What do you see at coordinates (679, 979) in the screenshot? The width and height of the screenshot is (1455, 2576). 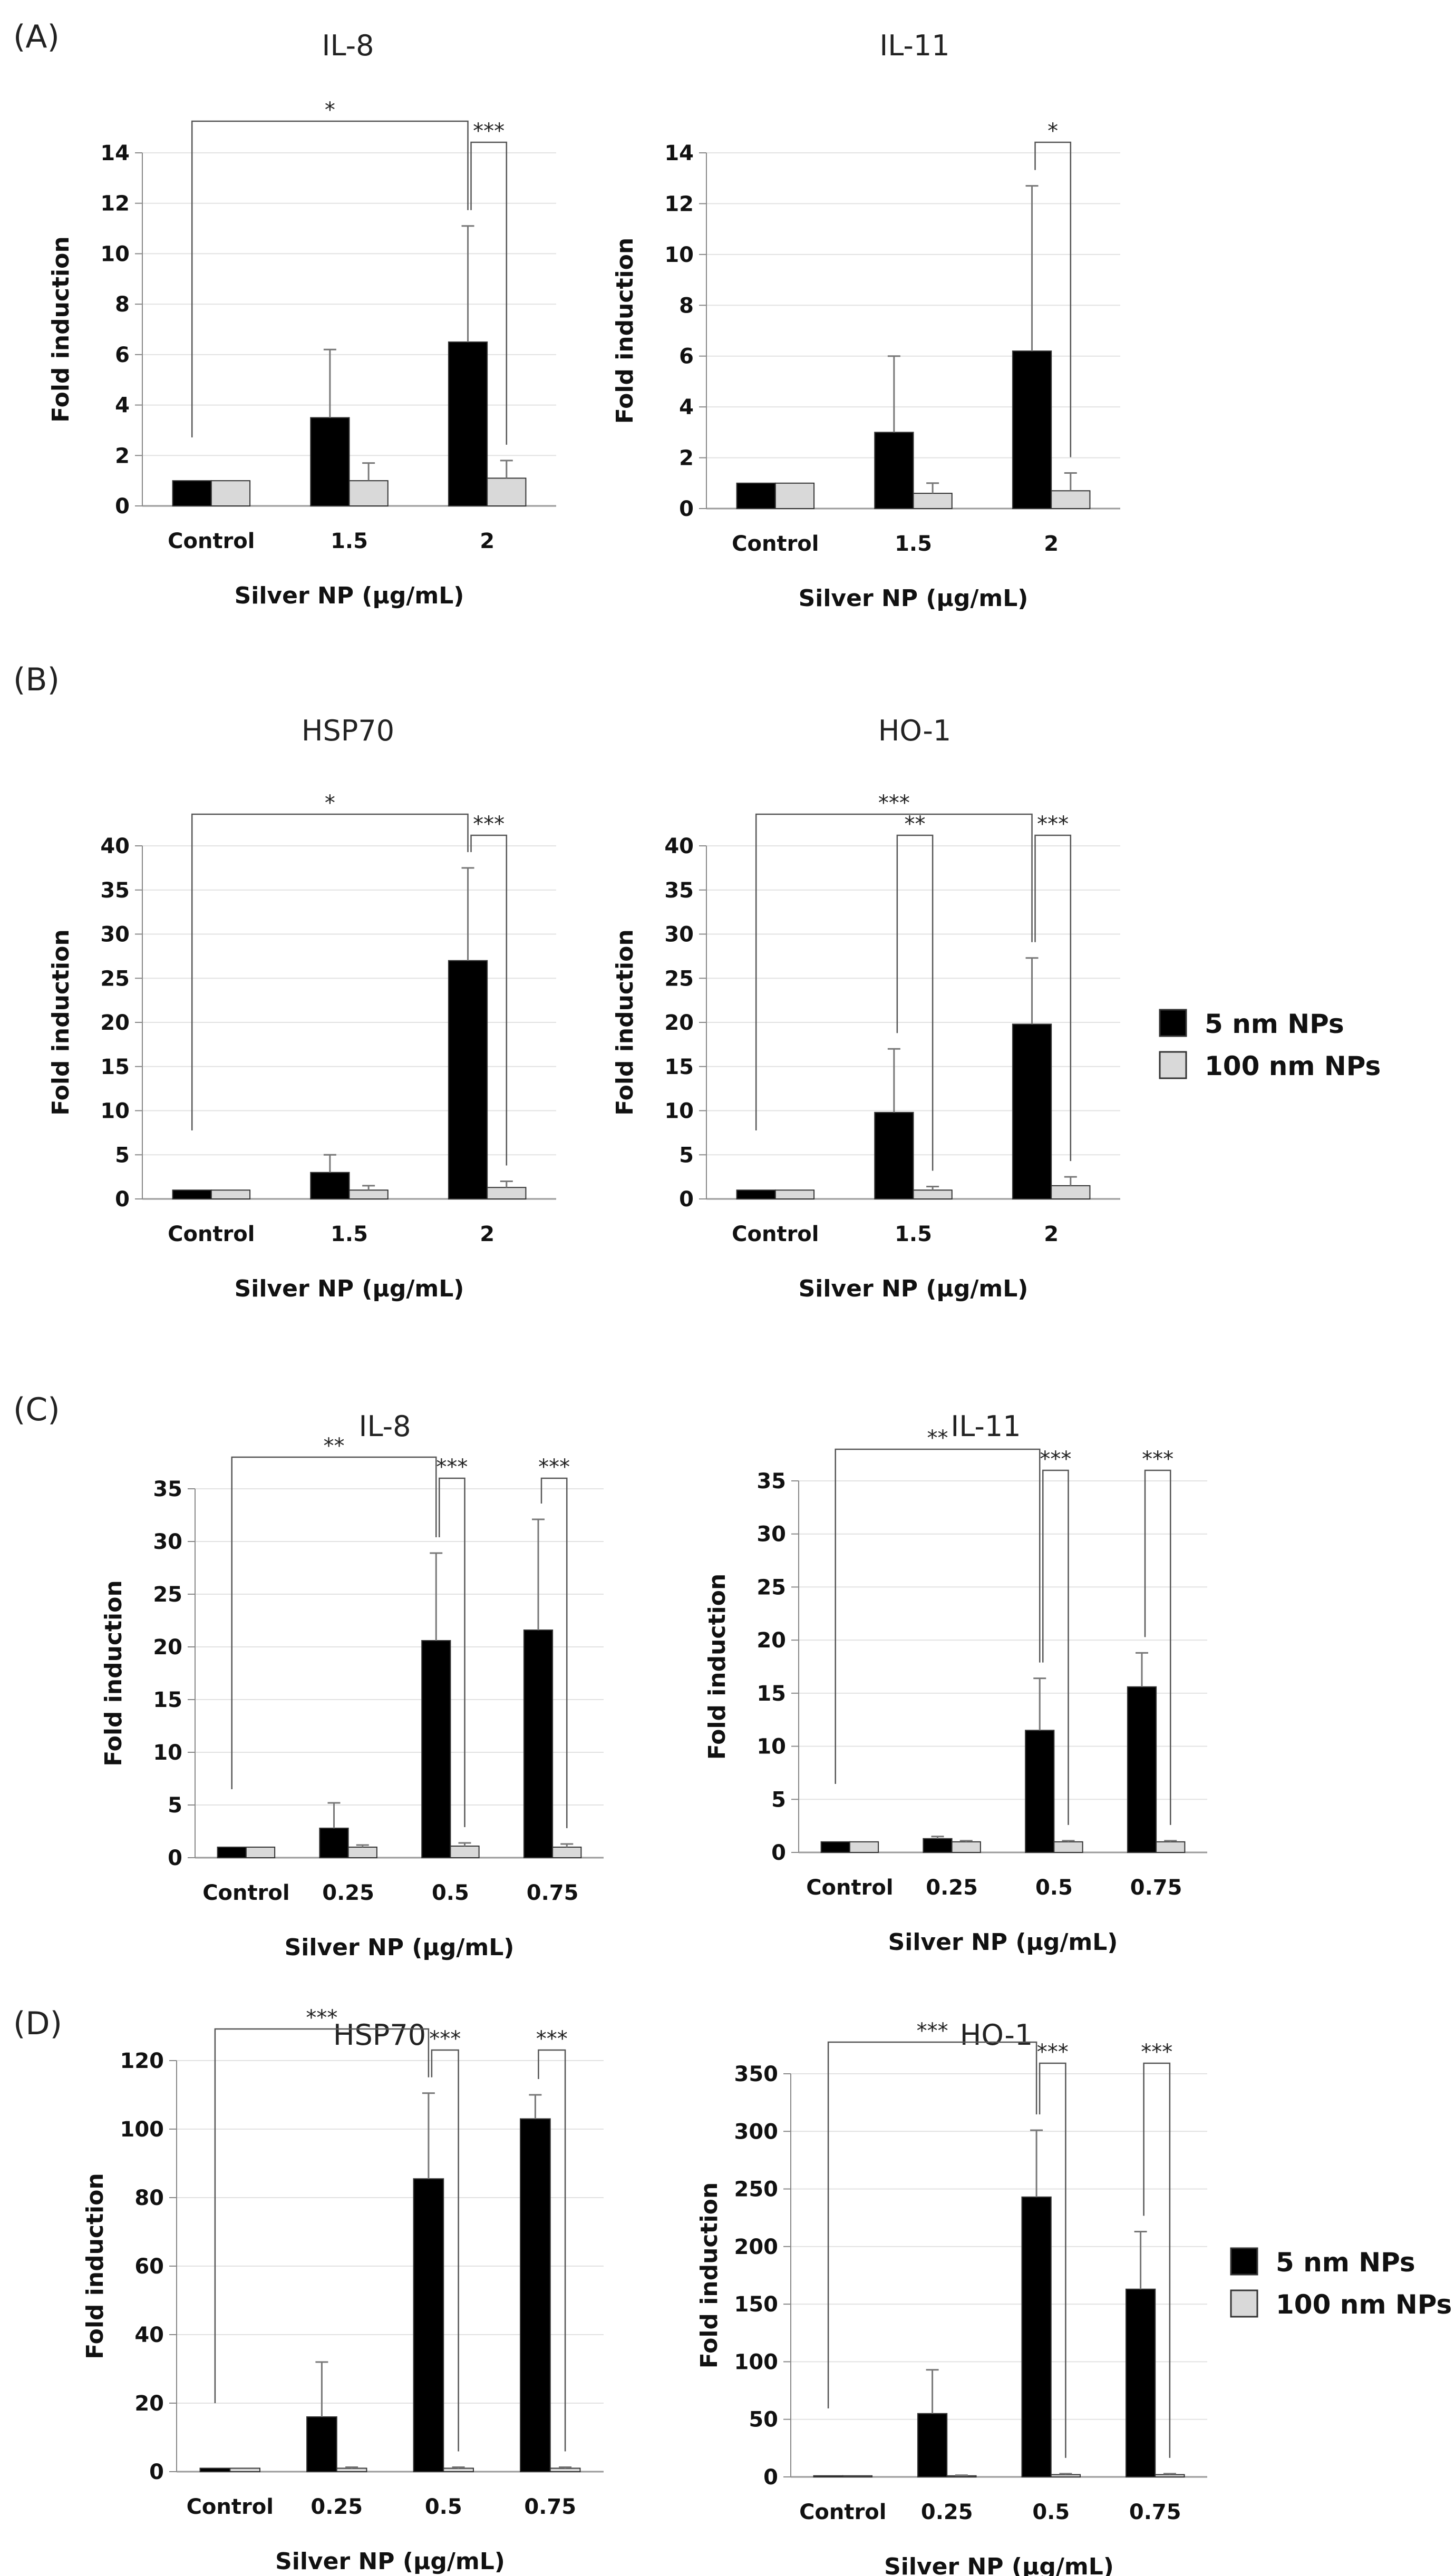 I see `y-tick-label: 25` at bounding box center [679, 979].